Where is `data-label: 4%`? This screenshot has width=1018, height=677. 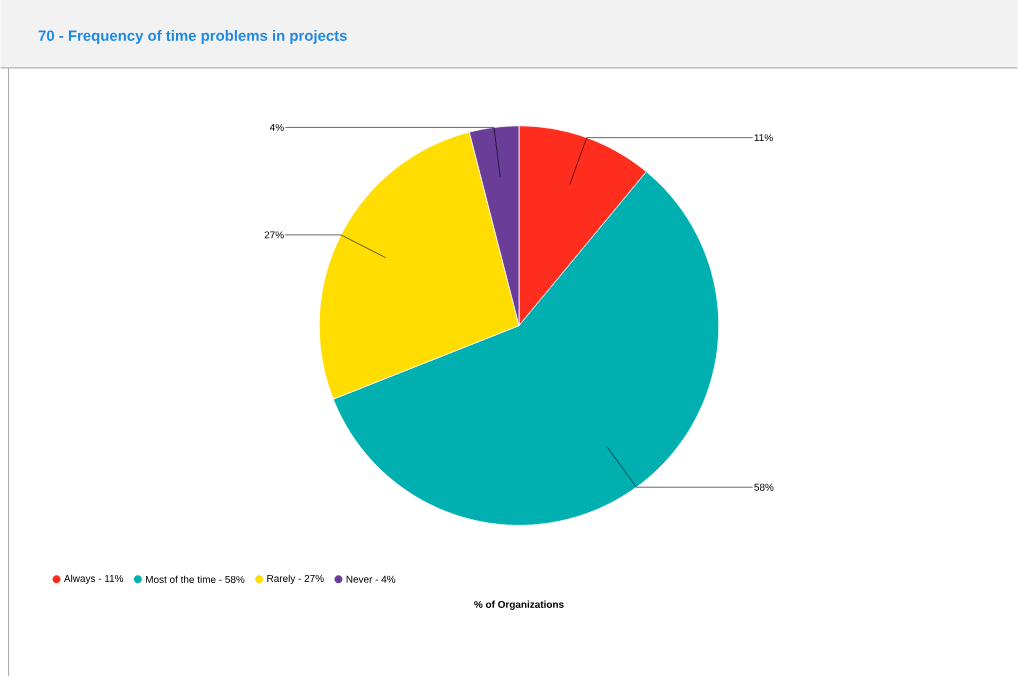 data-label: 4% is located at coordinates (276, 128).